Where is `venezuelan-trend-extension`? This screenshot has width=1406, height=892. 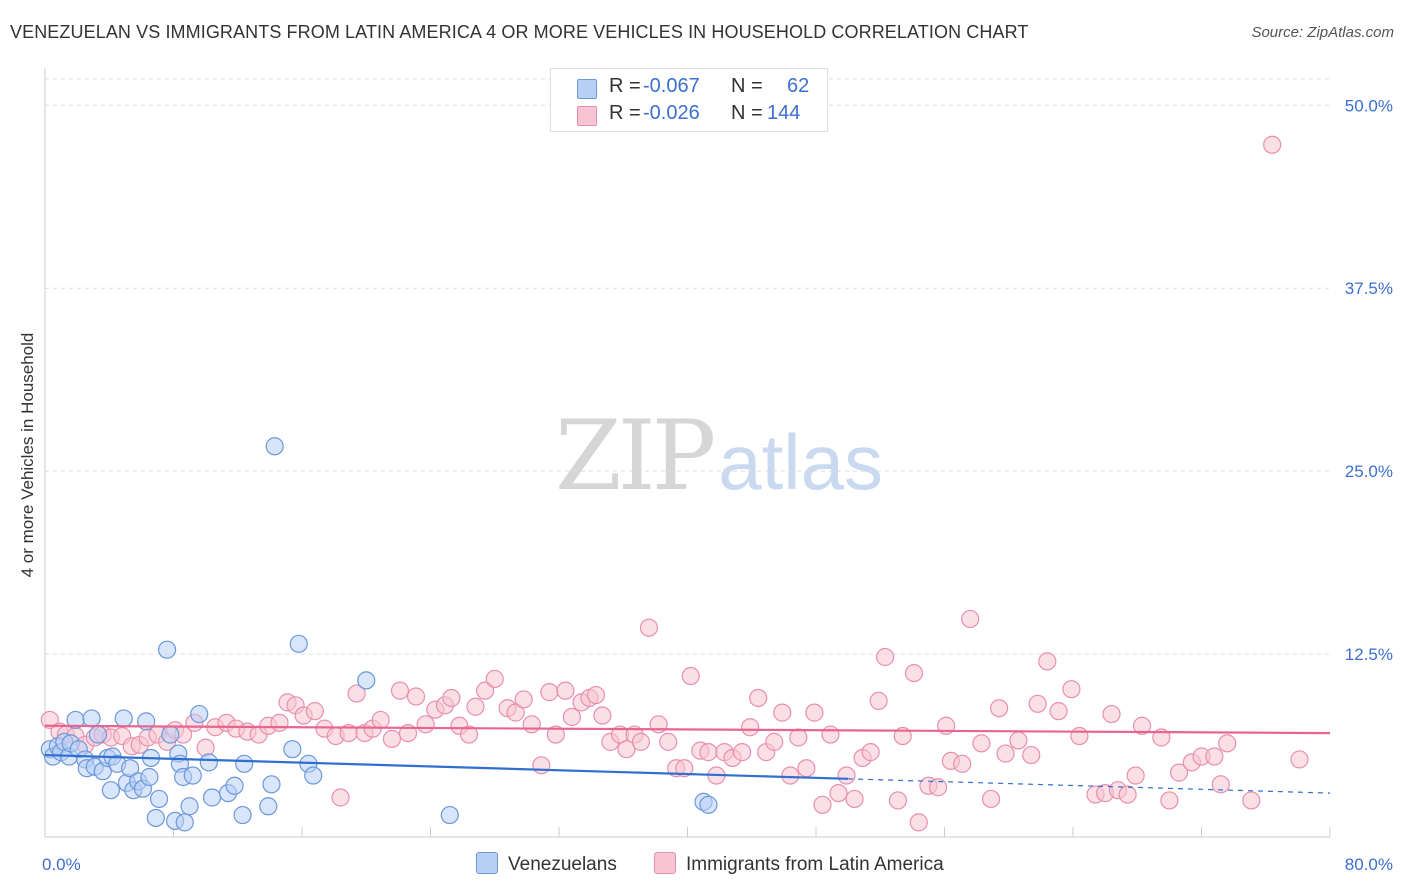 venezuelan-trend-extension is located at coordinates (1089, 786).